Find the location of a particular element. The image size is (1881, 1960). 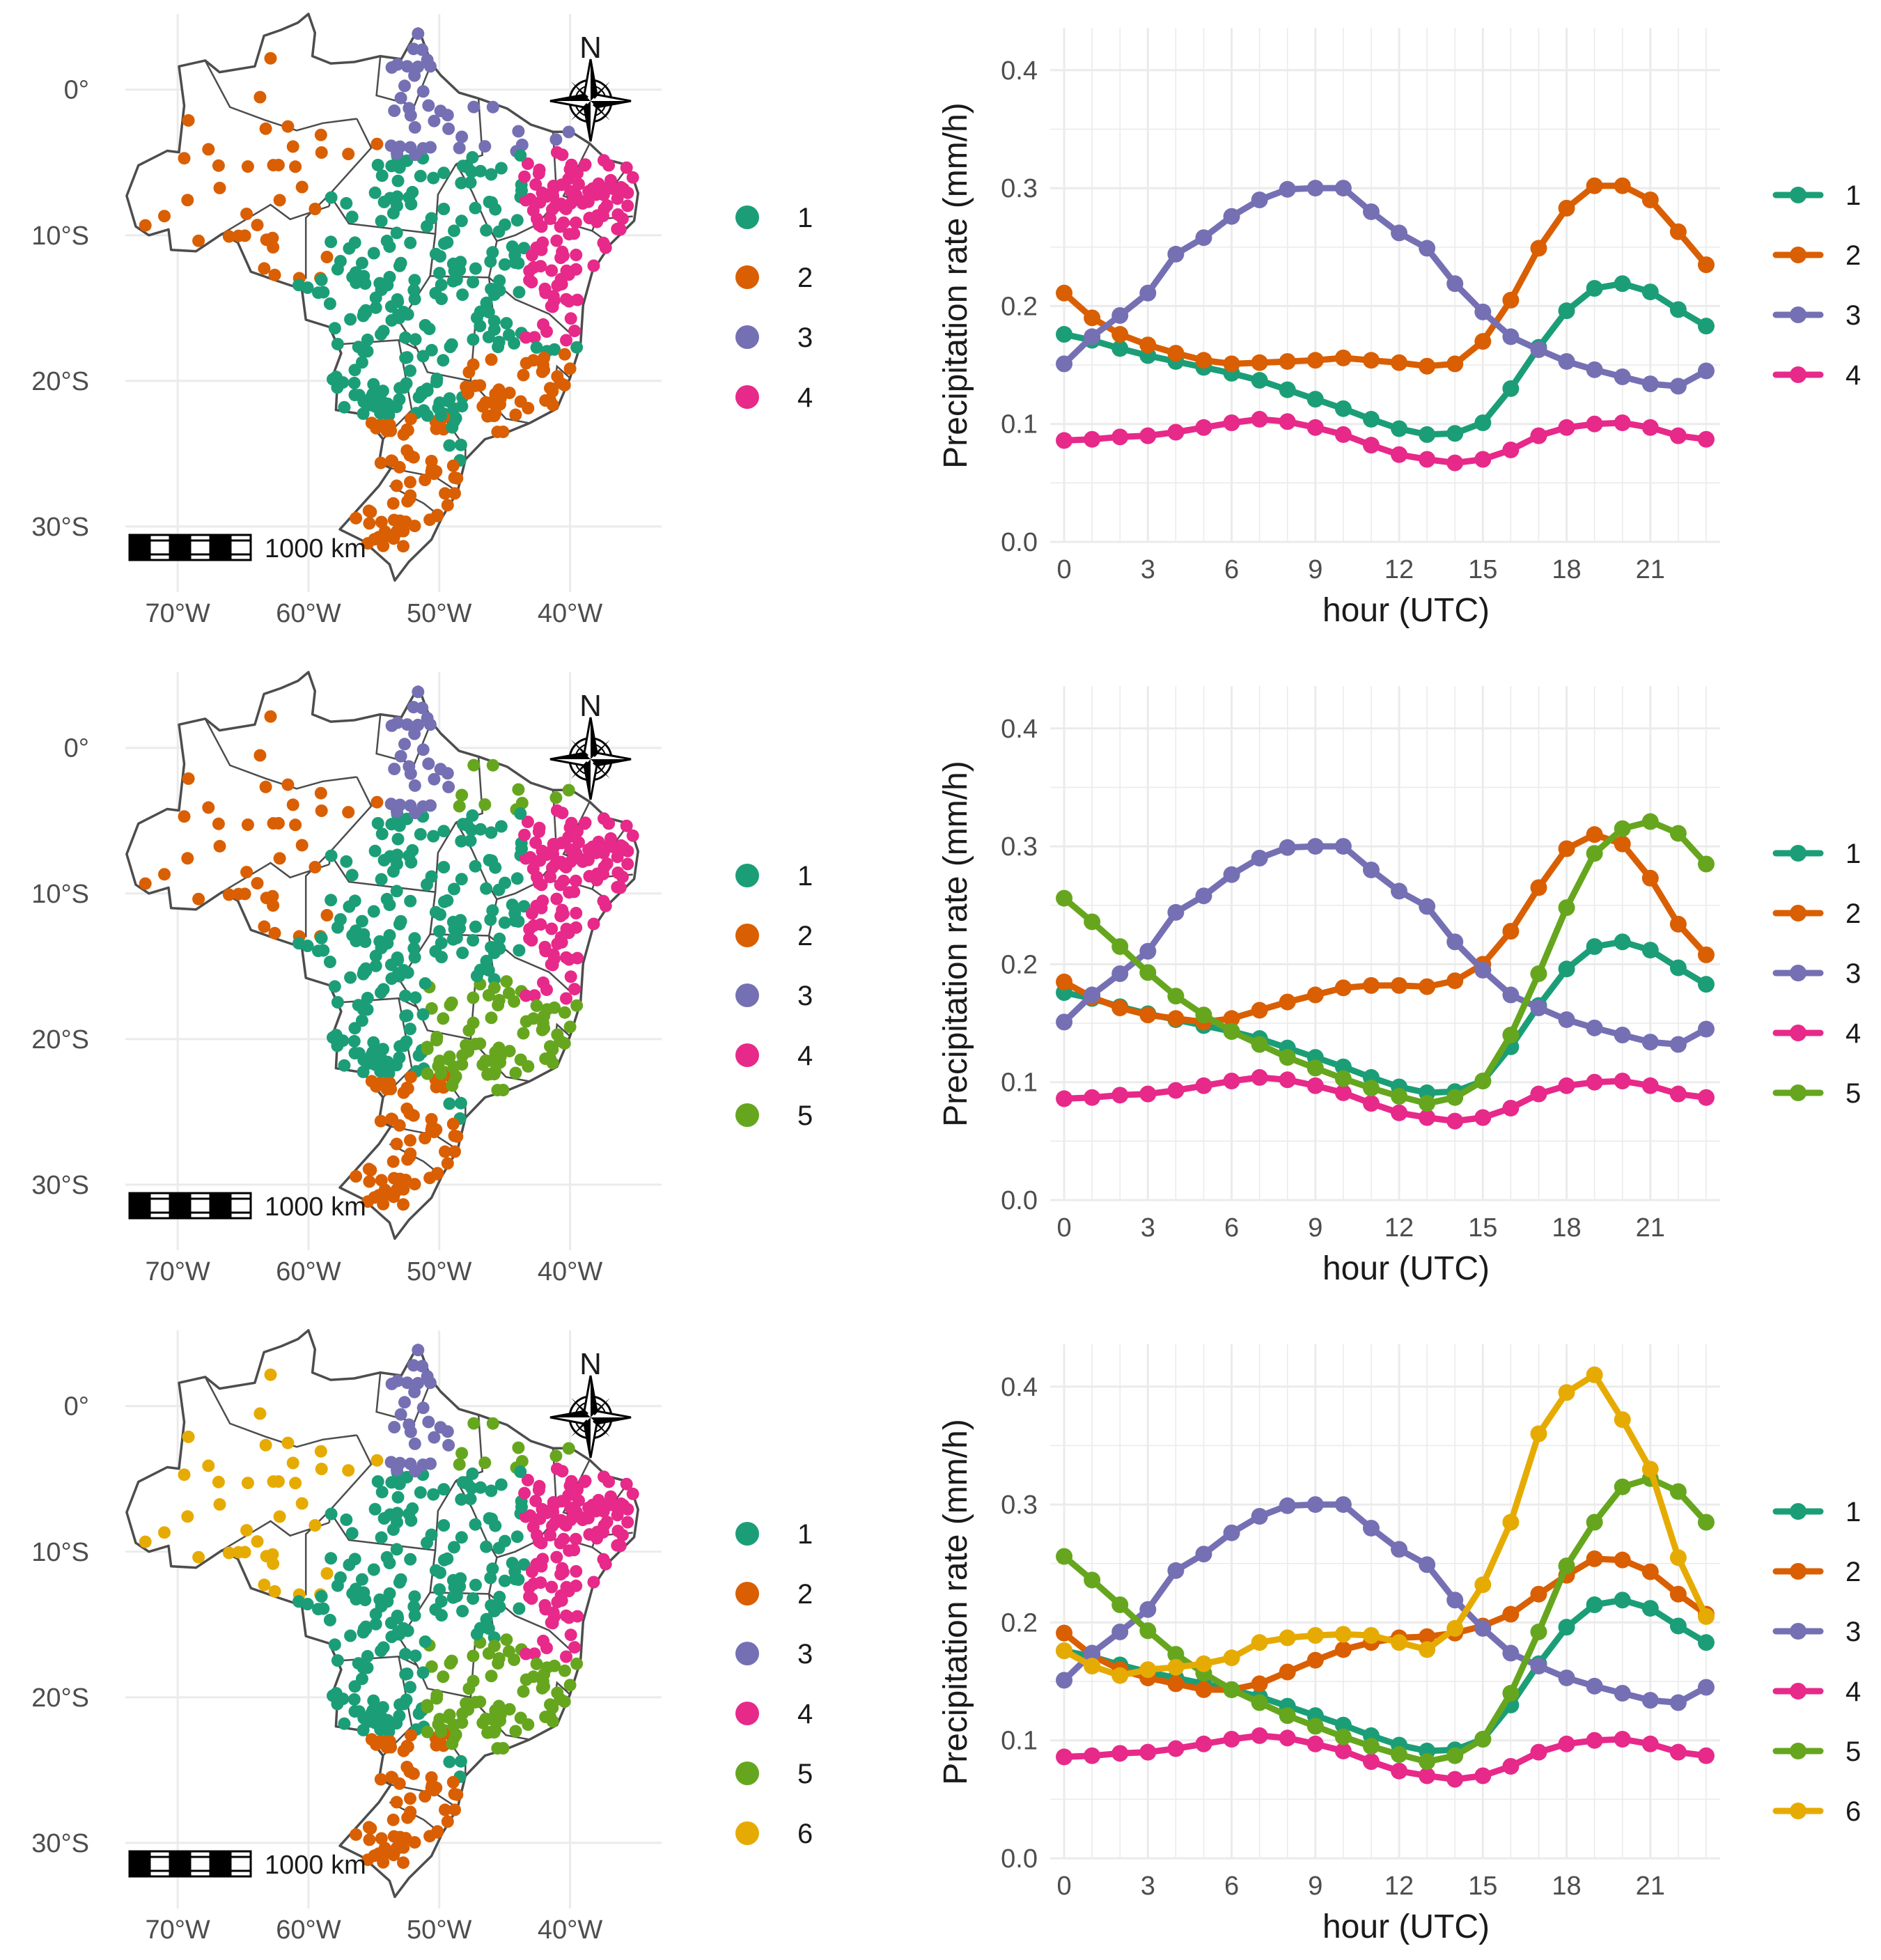

scale-bar: 1000 km is located at coordinates (247, 1207).